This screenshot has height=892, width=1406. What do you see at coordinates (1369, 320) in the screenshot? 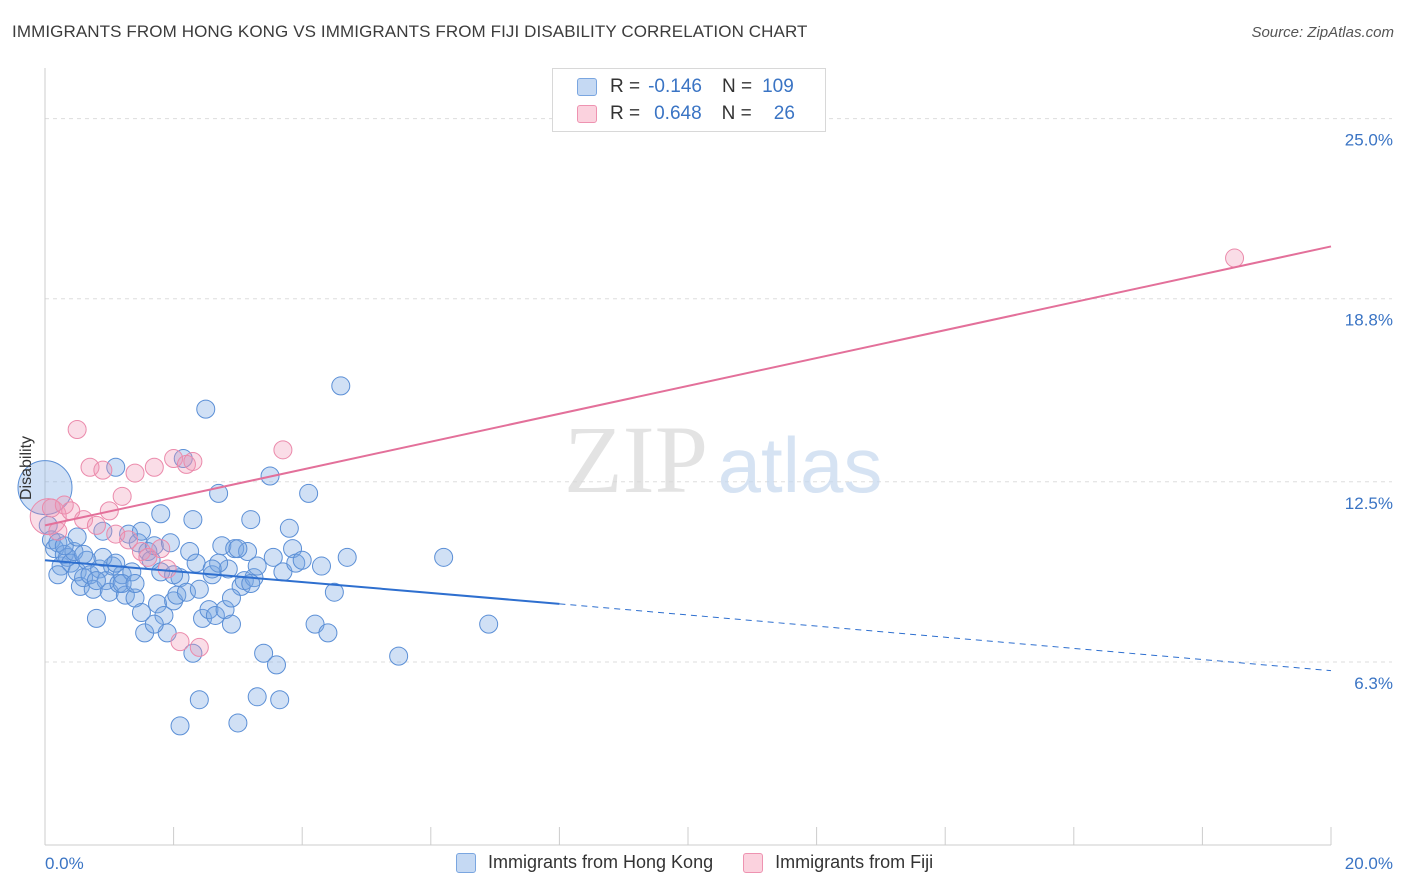
I see `y-tick-label: 18.8%` at bounding box center [1369, 320].